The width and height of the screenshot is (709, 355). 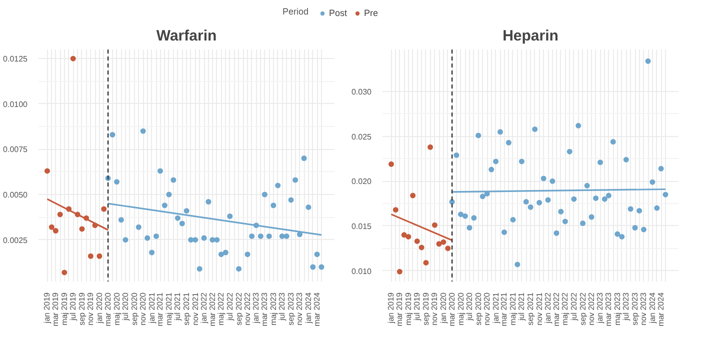 What do you see at coordinates (583, 309) in the screenshot?
I see `x-tick-label: sep 2022` at bounding box center [583, 309].